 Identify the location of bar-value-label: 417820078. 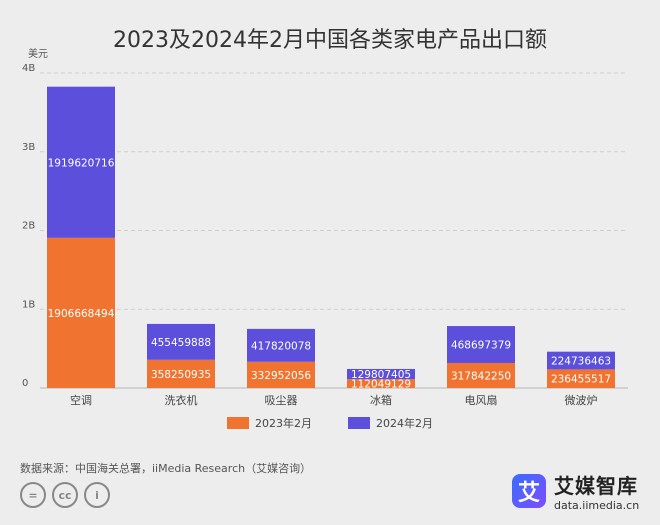
(281, 346).